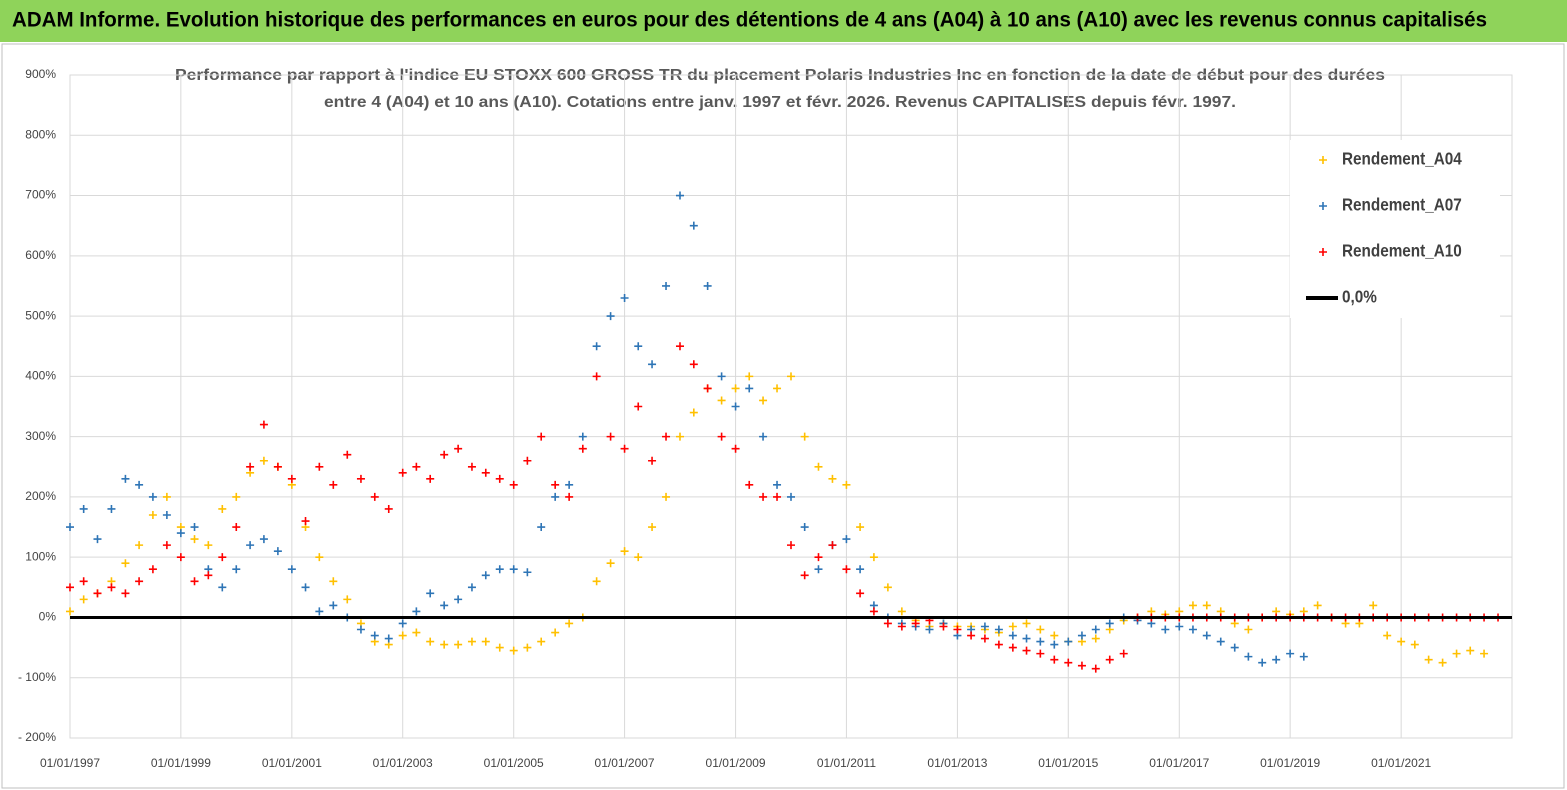 This screenshot has width=1567, height=790. What do you see at coordinates (40, 195) in the screenshot?
I see `y-tick-label: 700%` at bounding box center [40, 195].